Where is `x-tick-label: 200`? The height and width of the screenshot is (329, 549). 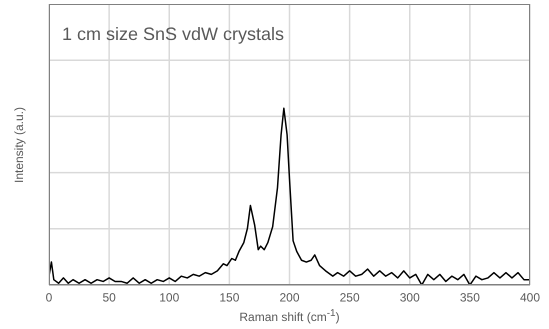
x-tick-label: 200 is located at coordinates (289, 297).